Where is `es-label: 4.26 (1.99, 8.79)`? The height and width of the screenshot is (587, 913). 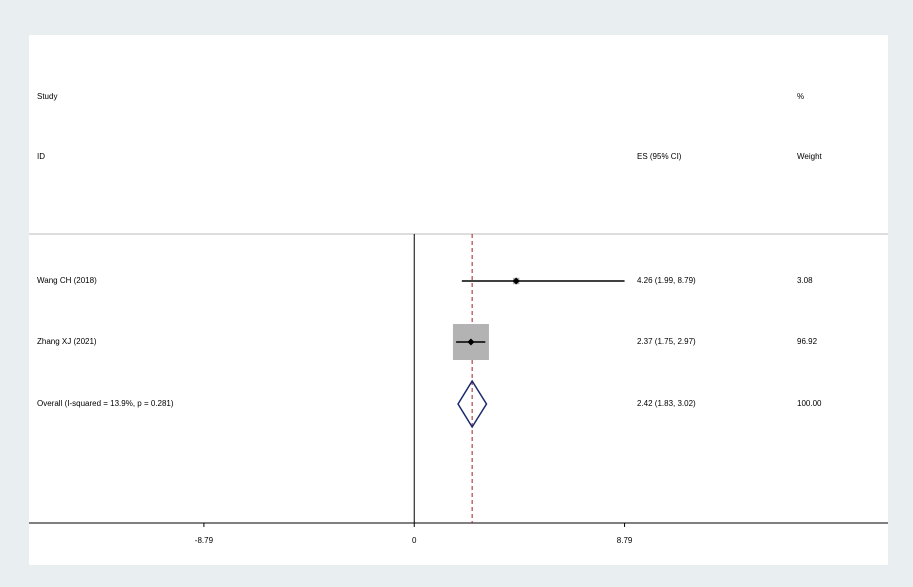 es-label: 4.26 (1.99, 8.79) is located at coordinates (666, 280).